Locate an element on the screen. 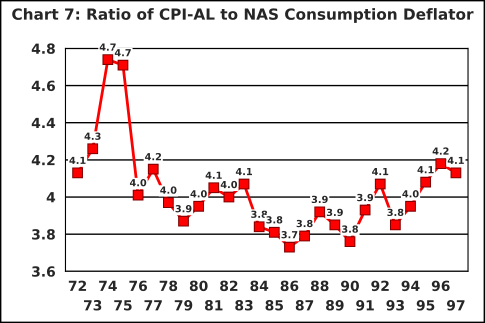 This screenshot has height=323, width=485. x-tick-label: 81 is located at coordinates (213, 305).